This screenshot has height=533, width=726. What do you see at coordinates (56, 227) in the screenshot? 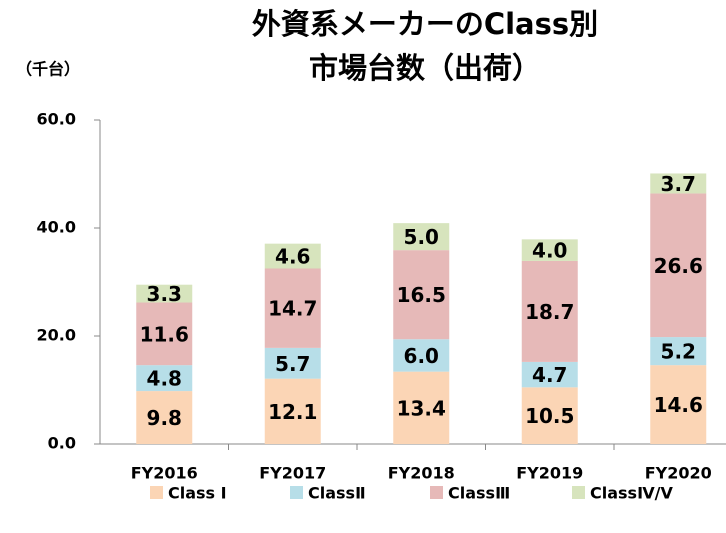
I see `y-tick-label: 40.0` at bounding box center [56, 227].